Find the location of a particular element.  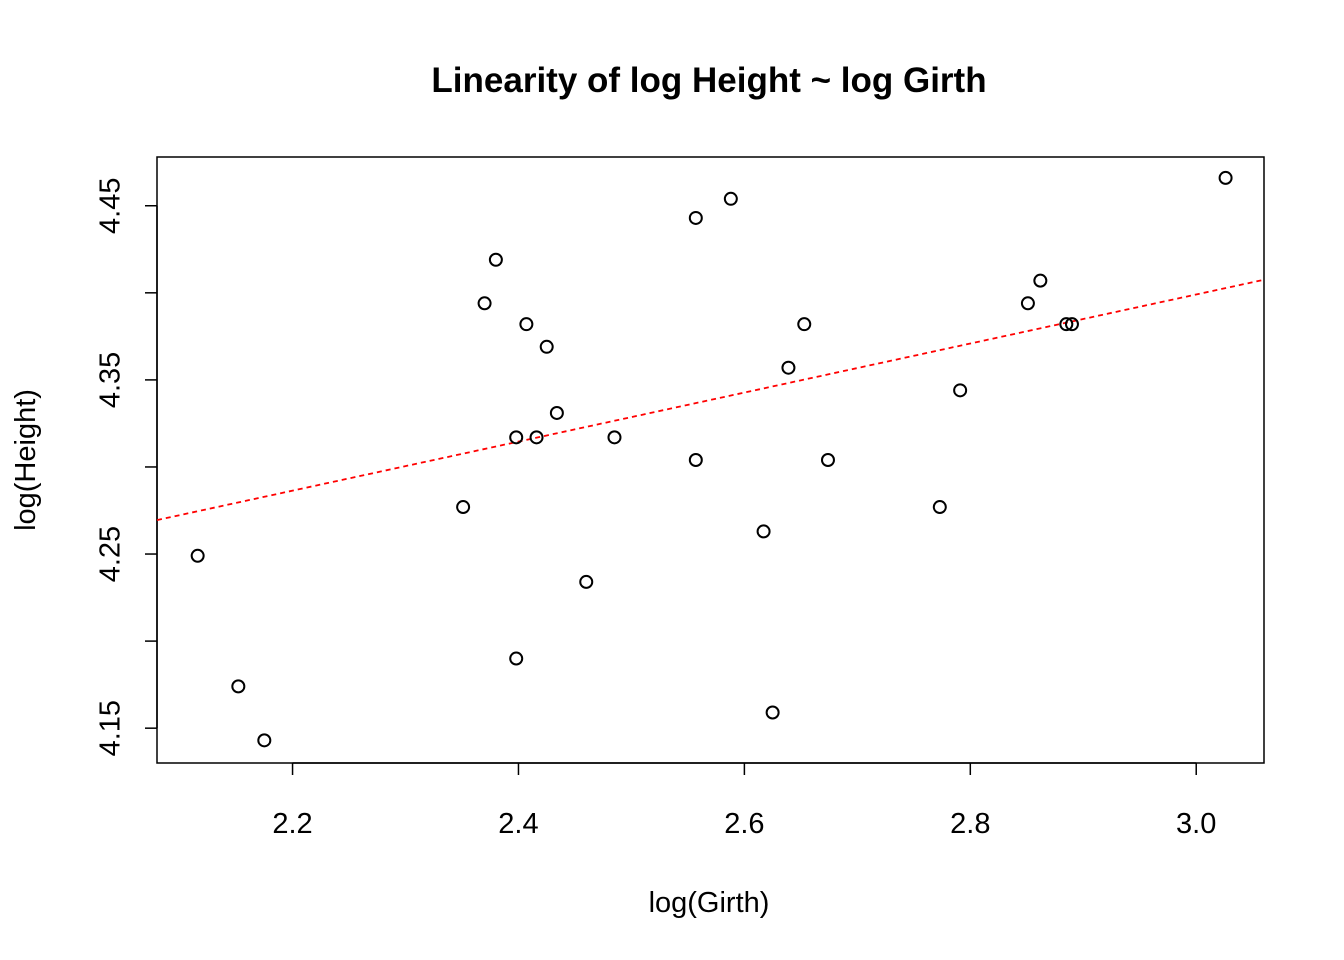

y-axis-label: log(Height) is located at coordinates (26, 460).